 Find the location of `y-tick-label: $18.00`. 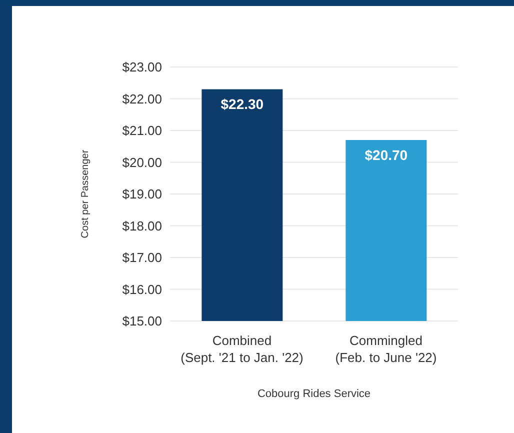

y-tick-label: $18.00 is located at coordinates (142, 226).